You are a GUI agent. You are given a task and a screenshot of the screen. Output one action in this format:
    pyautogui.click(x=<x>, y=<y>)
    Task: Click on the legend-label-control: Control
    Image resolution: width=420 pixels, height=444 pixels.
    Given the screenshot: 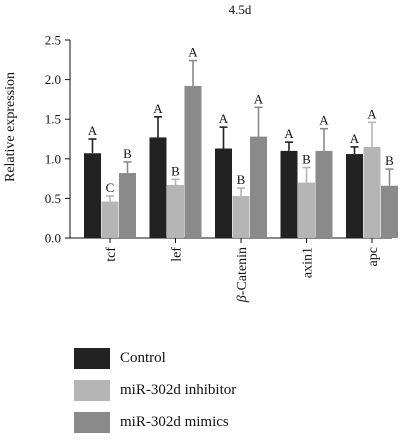 What is the action you would take?
    pyautogui.click(x=143, y=358)
    